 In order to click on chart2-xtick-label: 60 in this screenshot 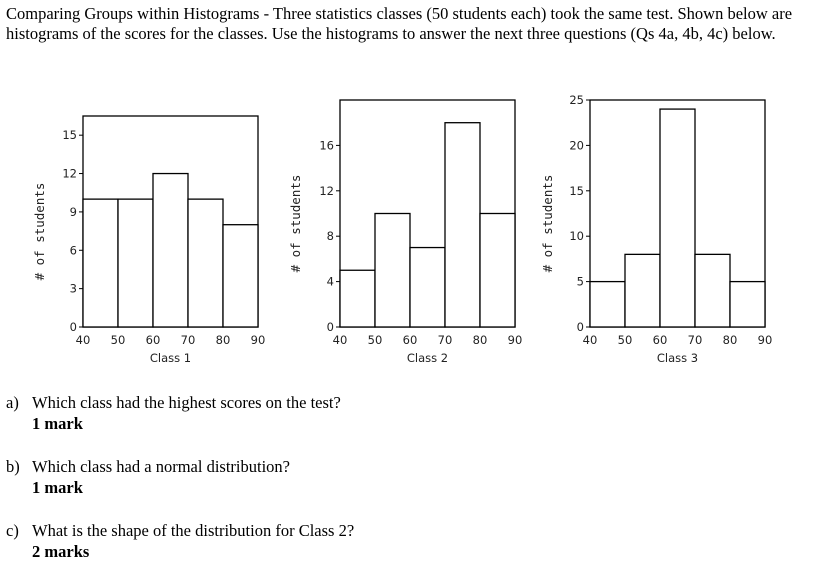, I will do `click(410, 340)`.